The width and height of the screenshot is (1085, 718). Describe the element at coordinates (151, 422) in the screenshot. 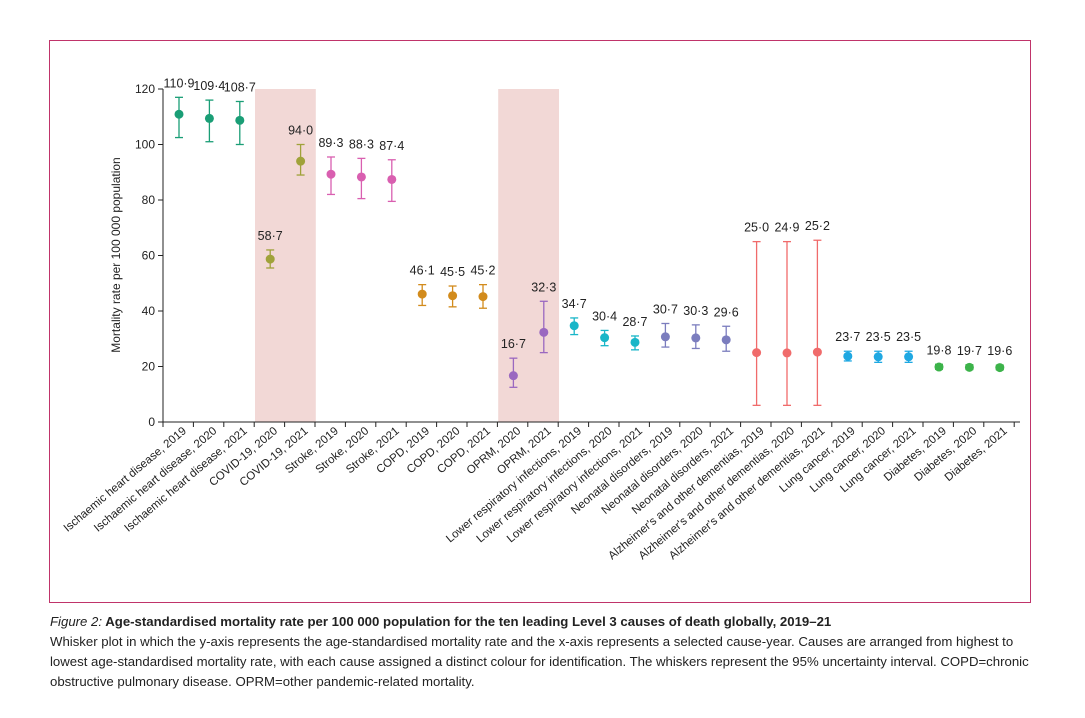

I see `y-tick-label: 0` at that location.